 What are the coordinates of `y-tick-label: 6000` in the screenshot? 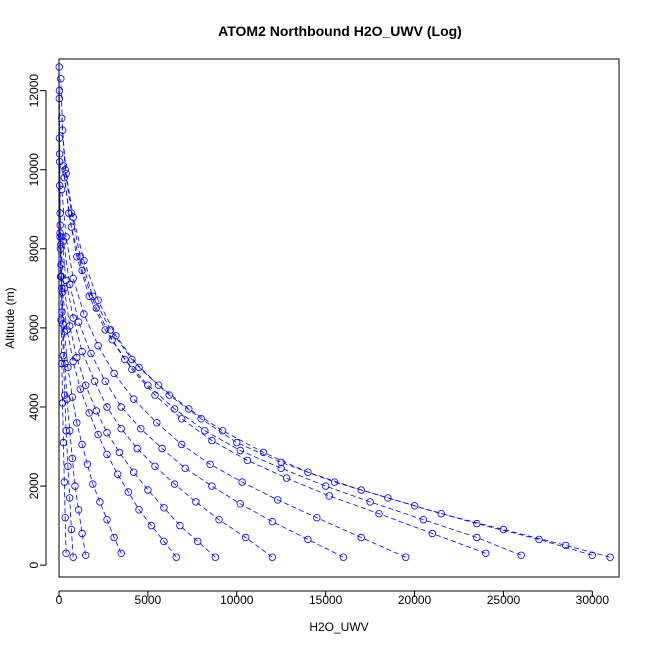 It's located at (34, 327).